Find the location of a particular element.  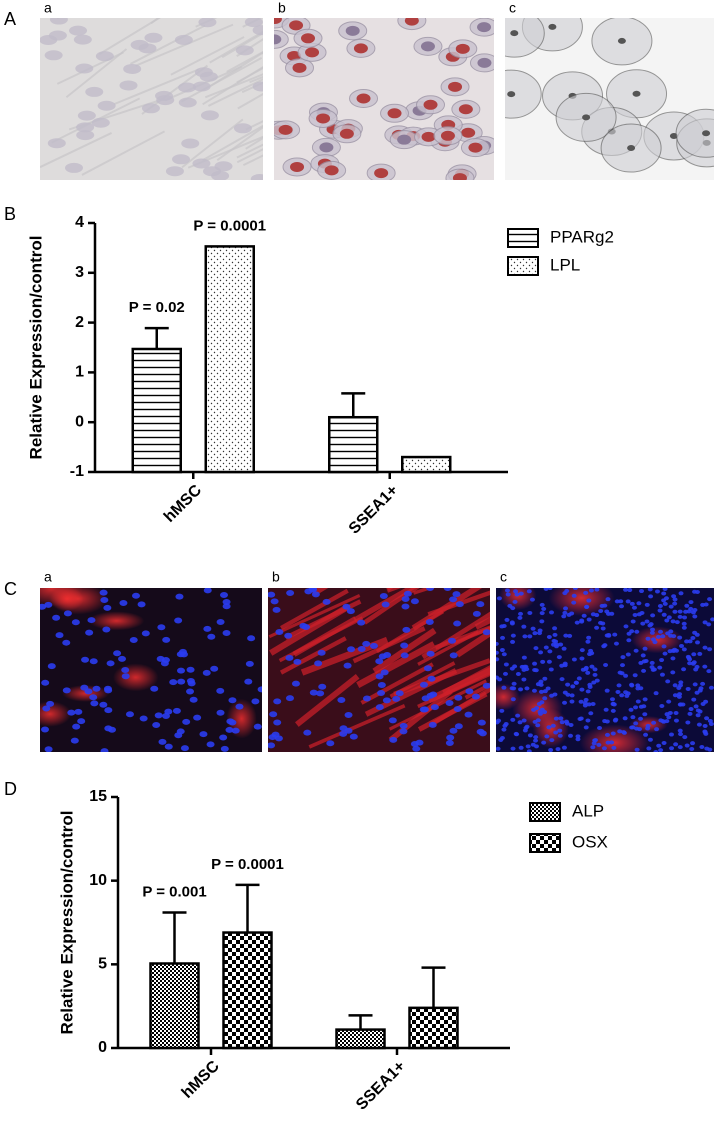

y-tick-label: 4 is located at coordinates (79, 222).